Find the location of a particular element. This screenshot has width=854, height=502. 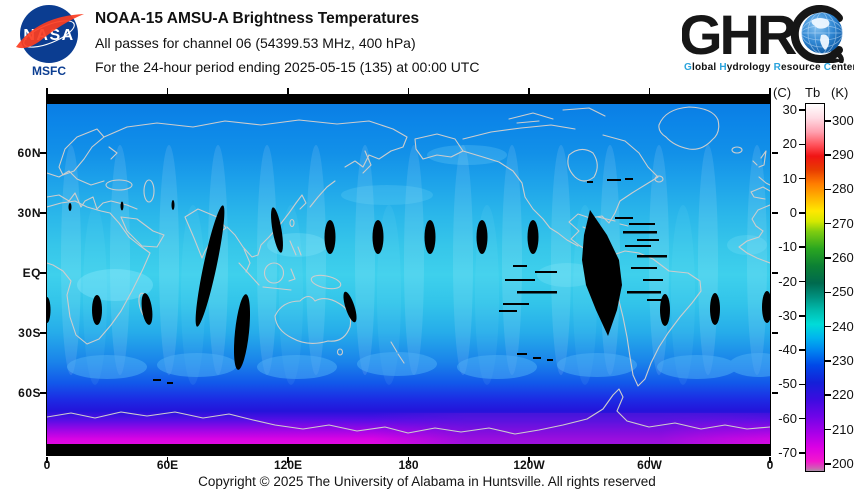

tagline-word: lobal is located at coordinates (704, 67).